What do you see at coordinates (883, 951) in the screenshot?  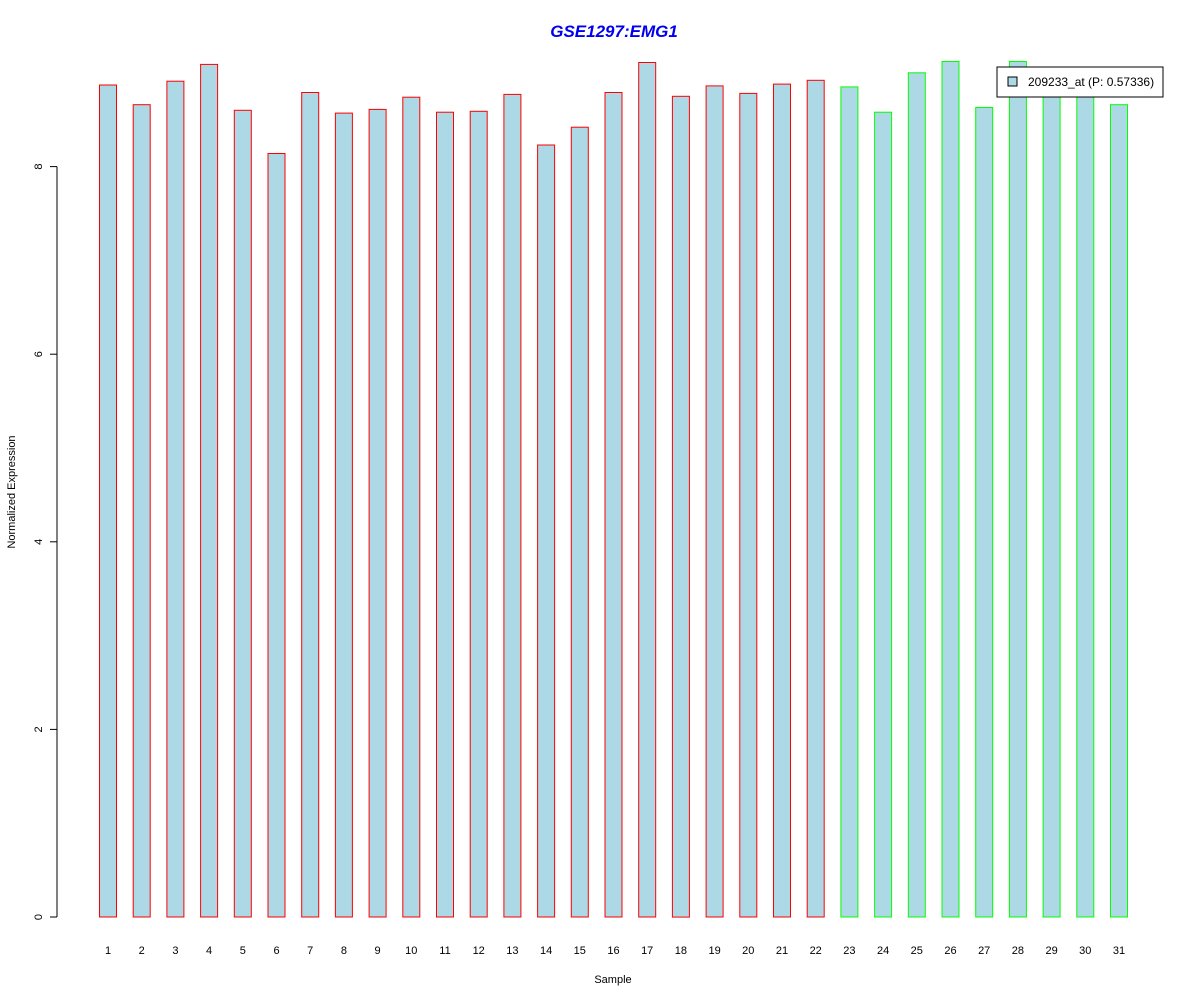 I see `x-tick-label: 24` at bounding box center [883, 951].